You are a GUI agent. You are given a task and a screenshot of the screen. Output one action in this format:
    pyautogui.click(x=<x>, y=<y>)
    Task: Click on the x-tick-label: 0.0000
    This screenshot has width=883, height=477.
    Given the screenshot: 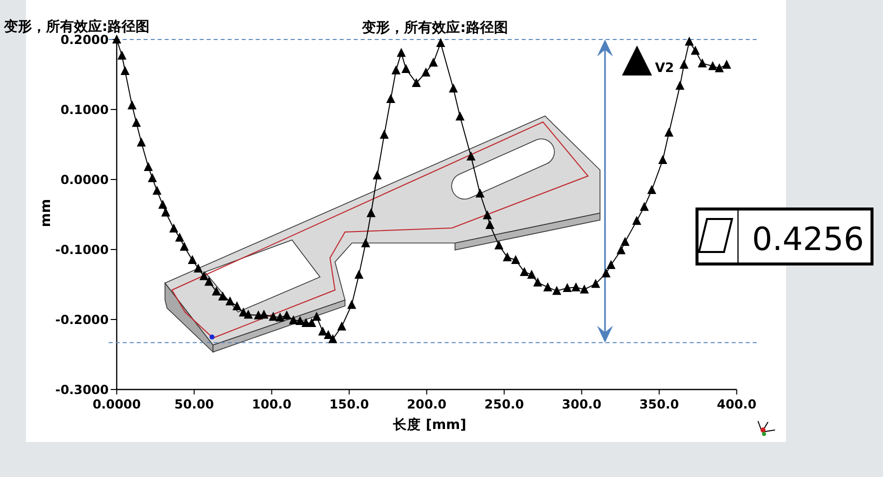 What is the action you would take?
    pyautogui.click(x=117, y=404)
    